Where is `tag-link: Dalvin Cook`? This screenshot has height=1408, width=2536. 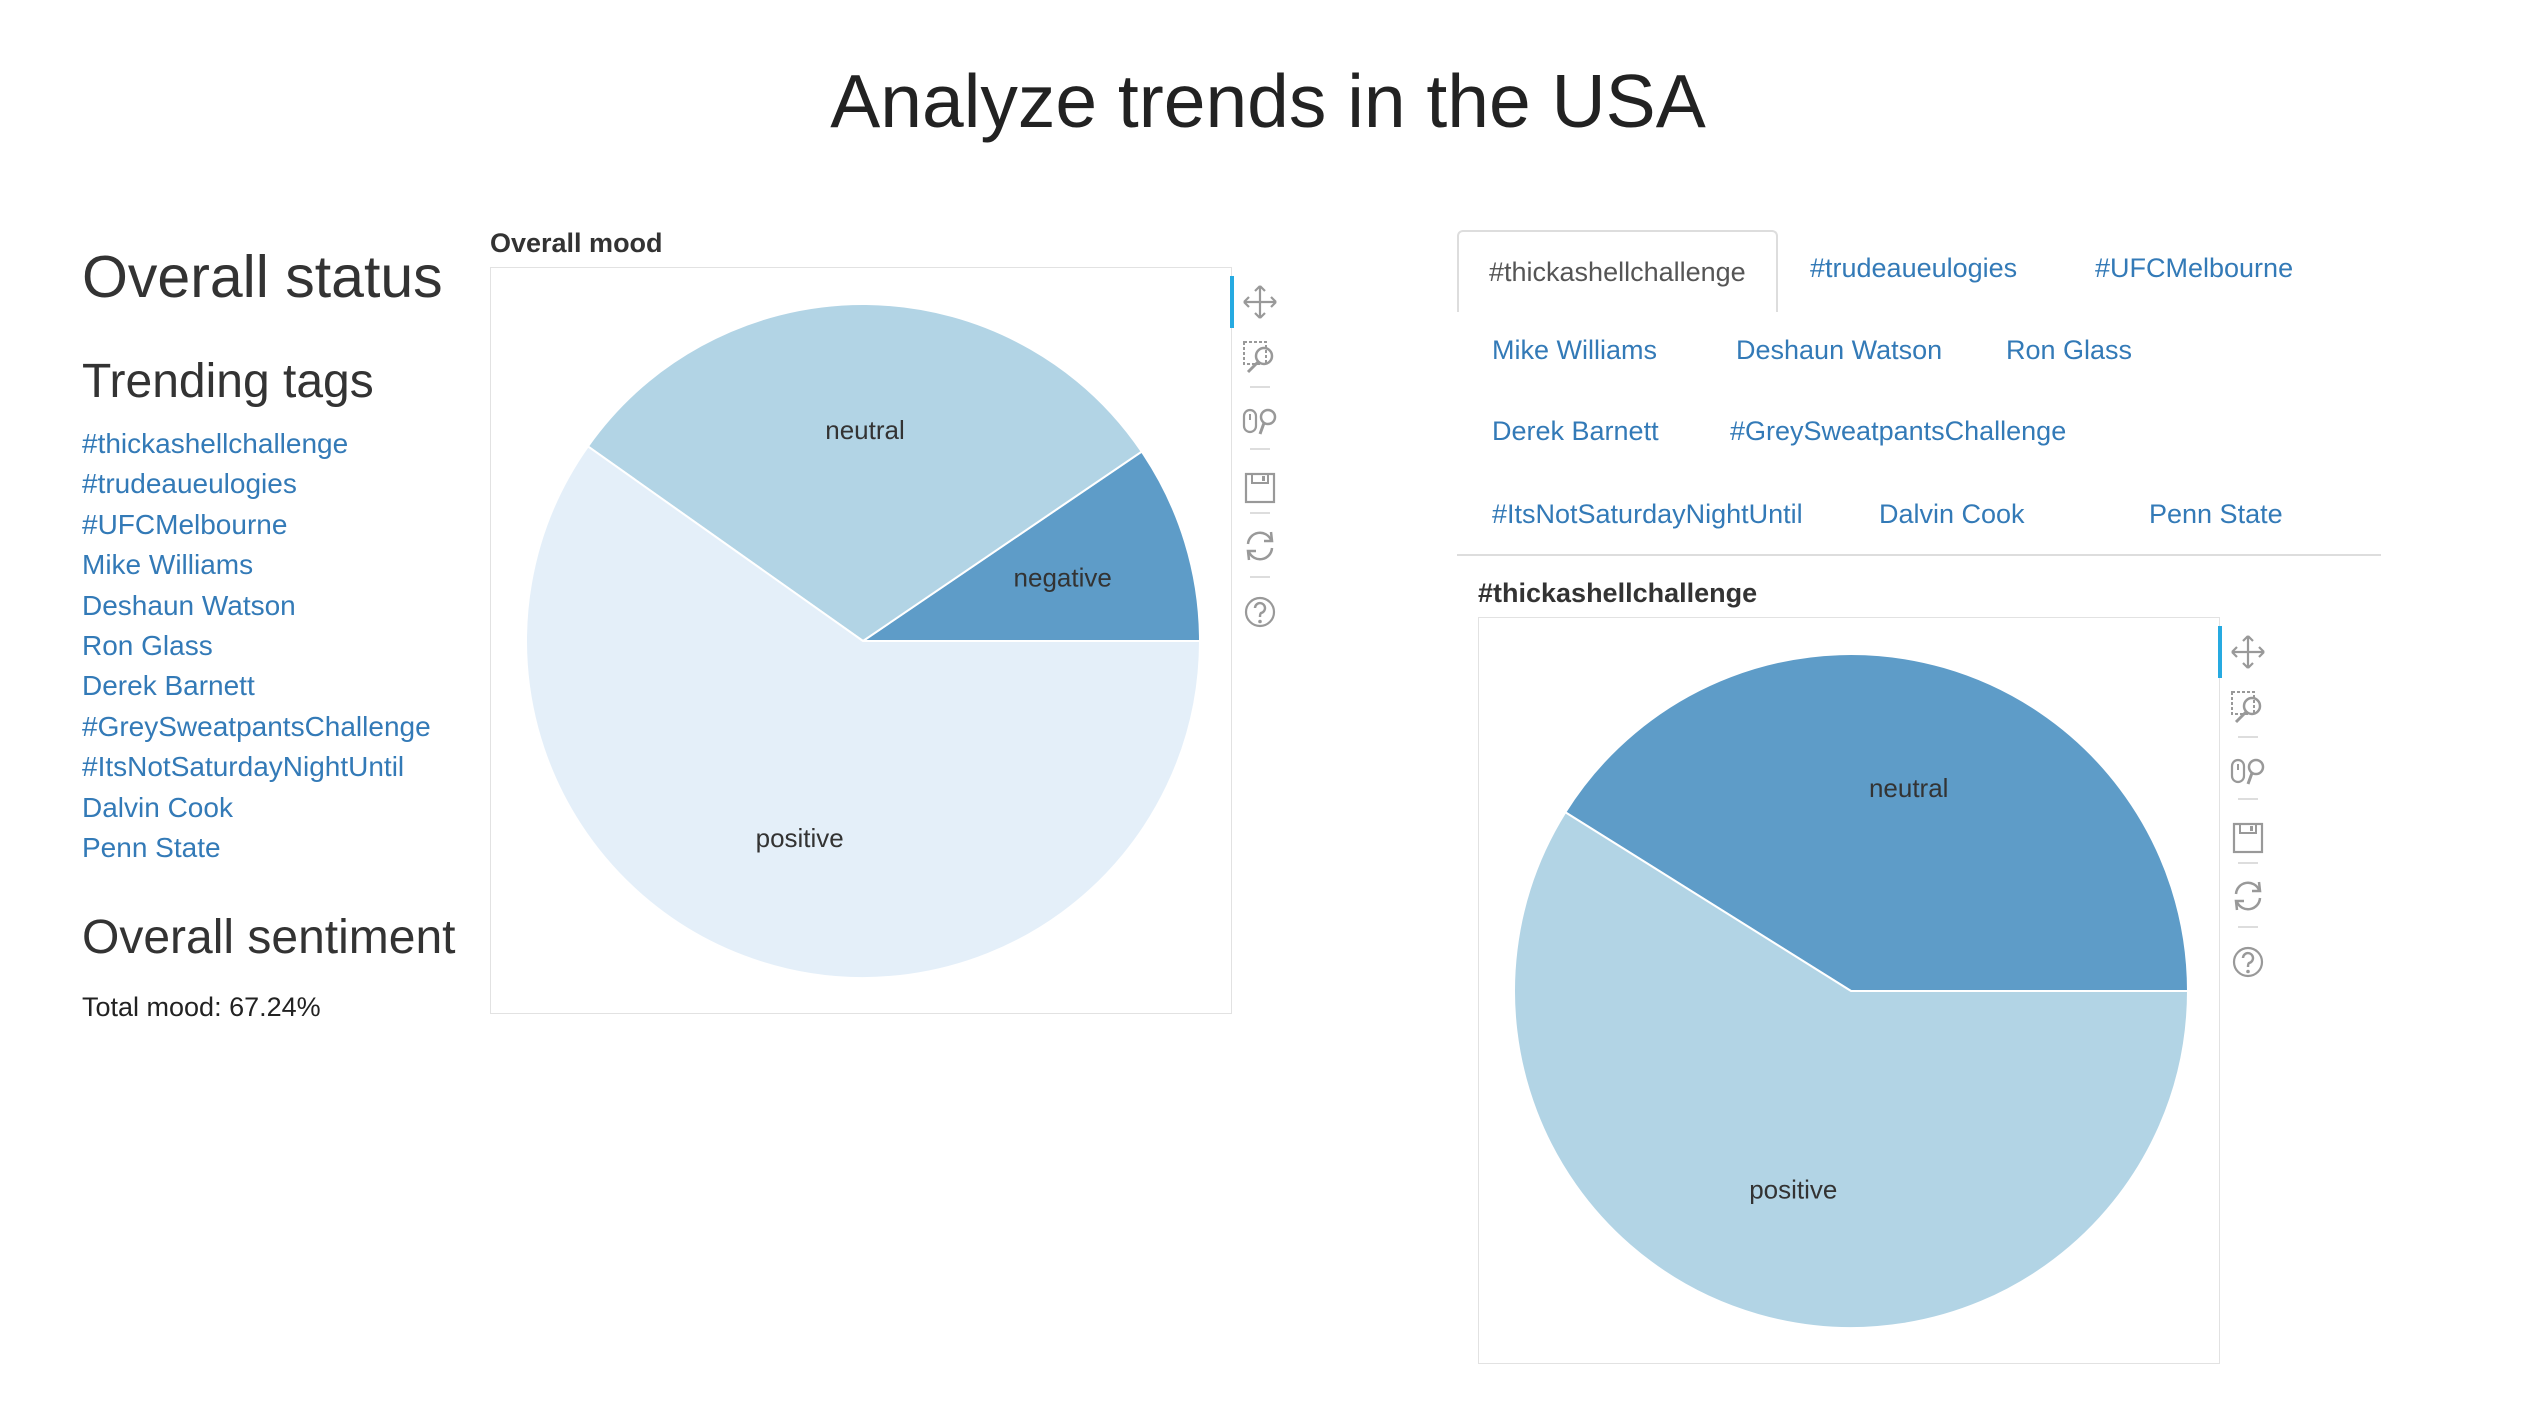
tag-link: Dalvin Cook is located at coordinates (157, 807).